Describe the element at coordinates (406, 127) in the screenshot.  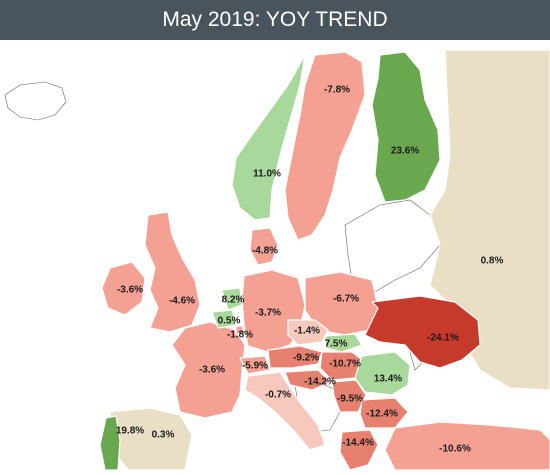
I see `region-finland` at that location.